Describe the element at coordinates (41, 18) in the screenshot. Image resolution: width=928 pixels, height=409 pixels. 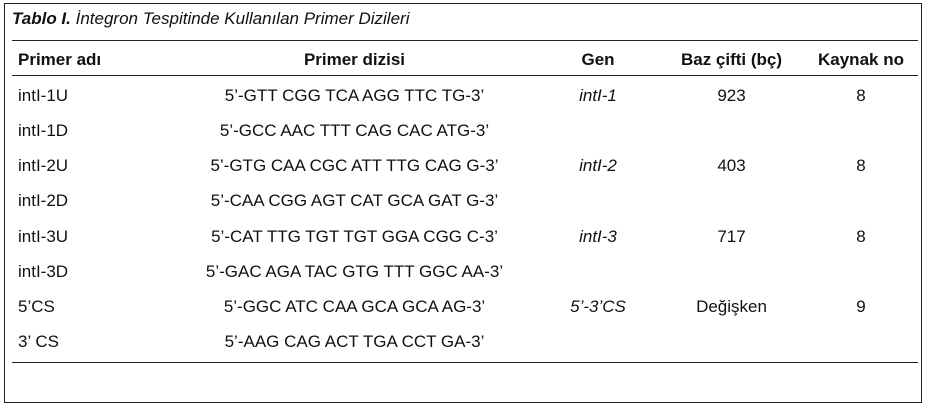
I see `caption-label: Tablo I.` at that location.